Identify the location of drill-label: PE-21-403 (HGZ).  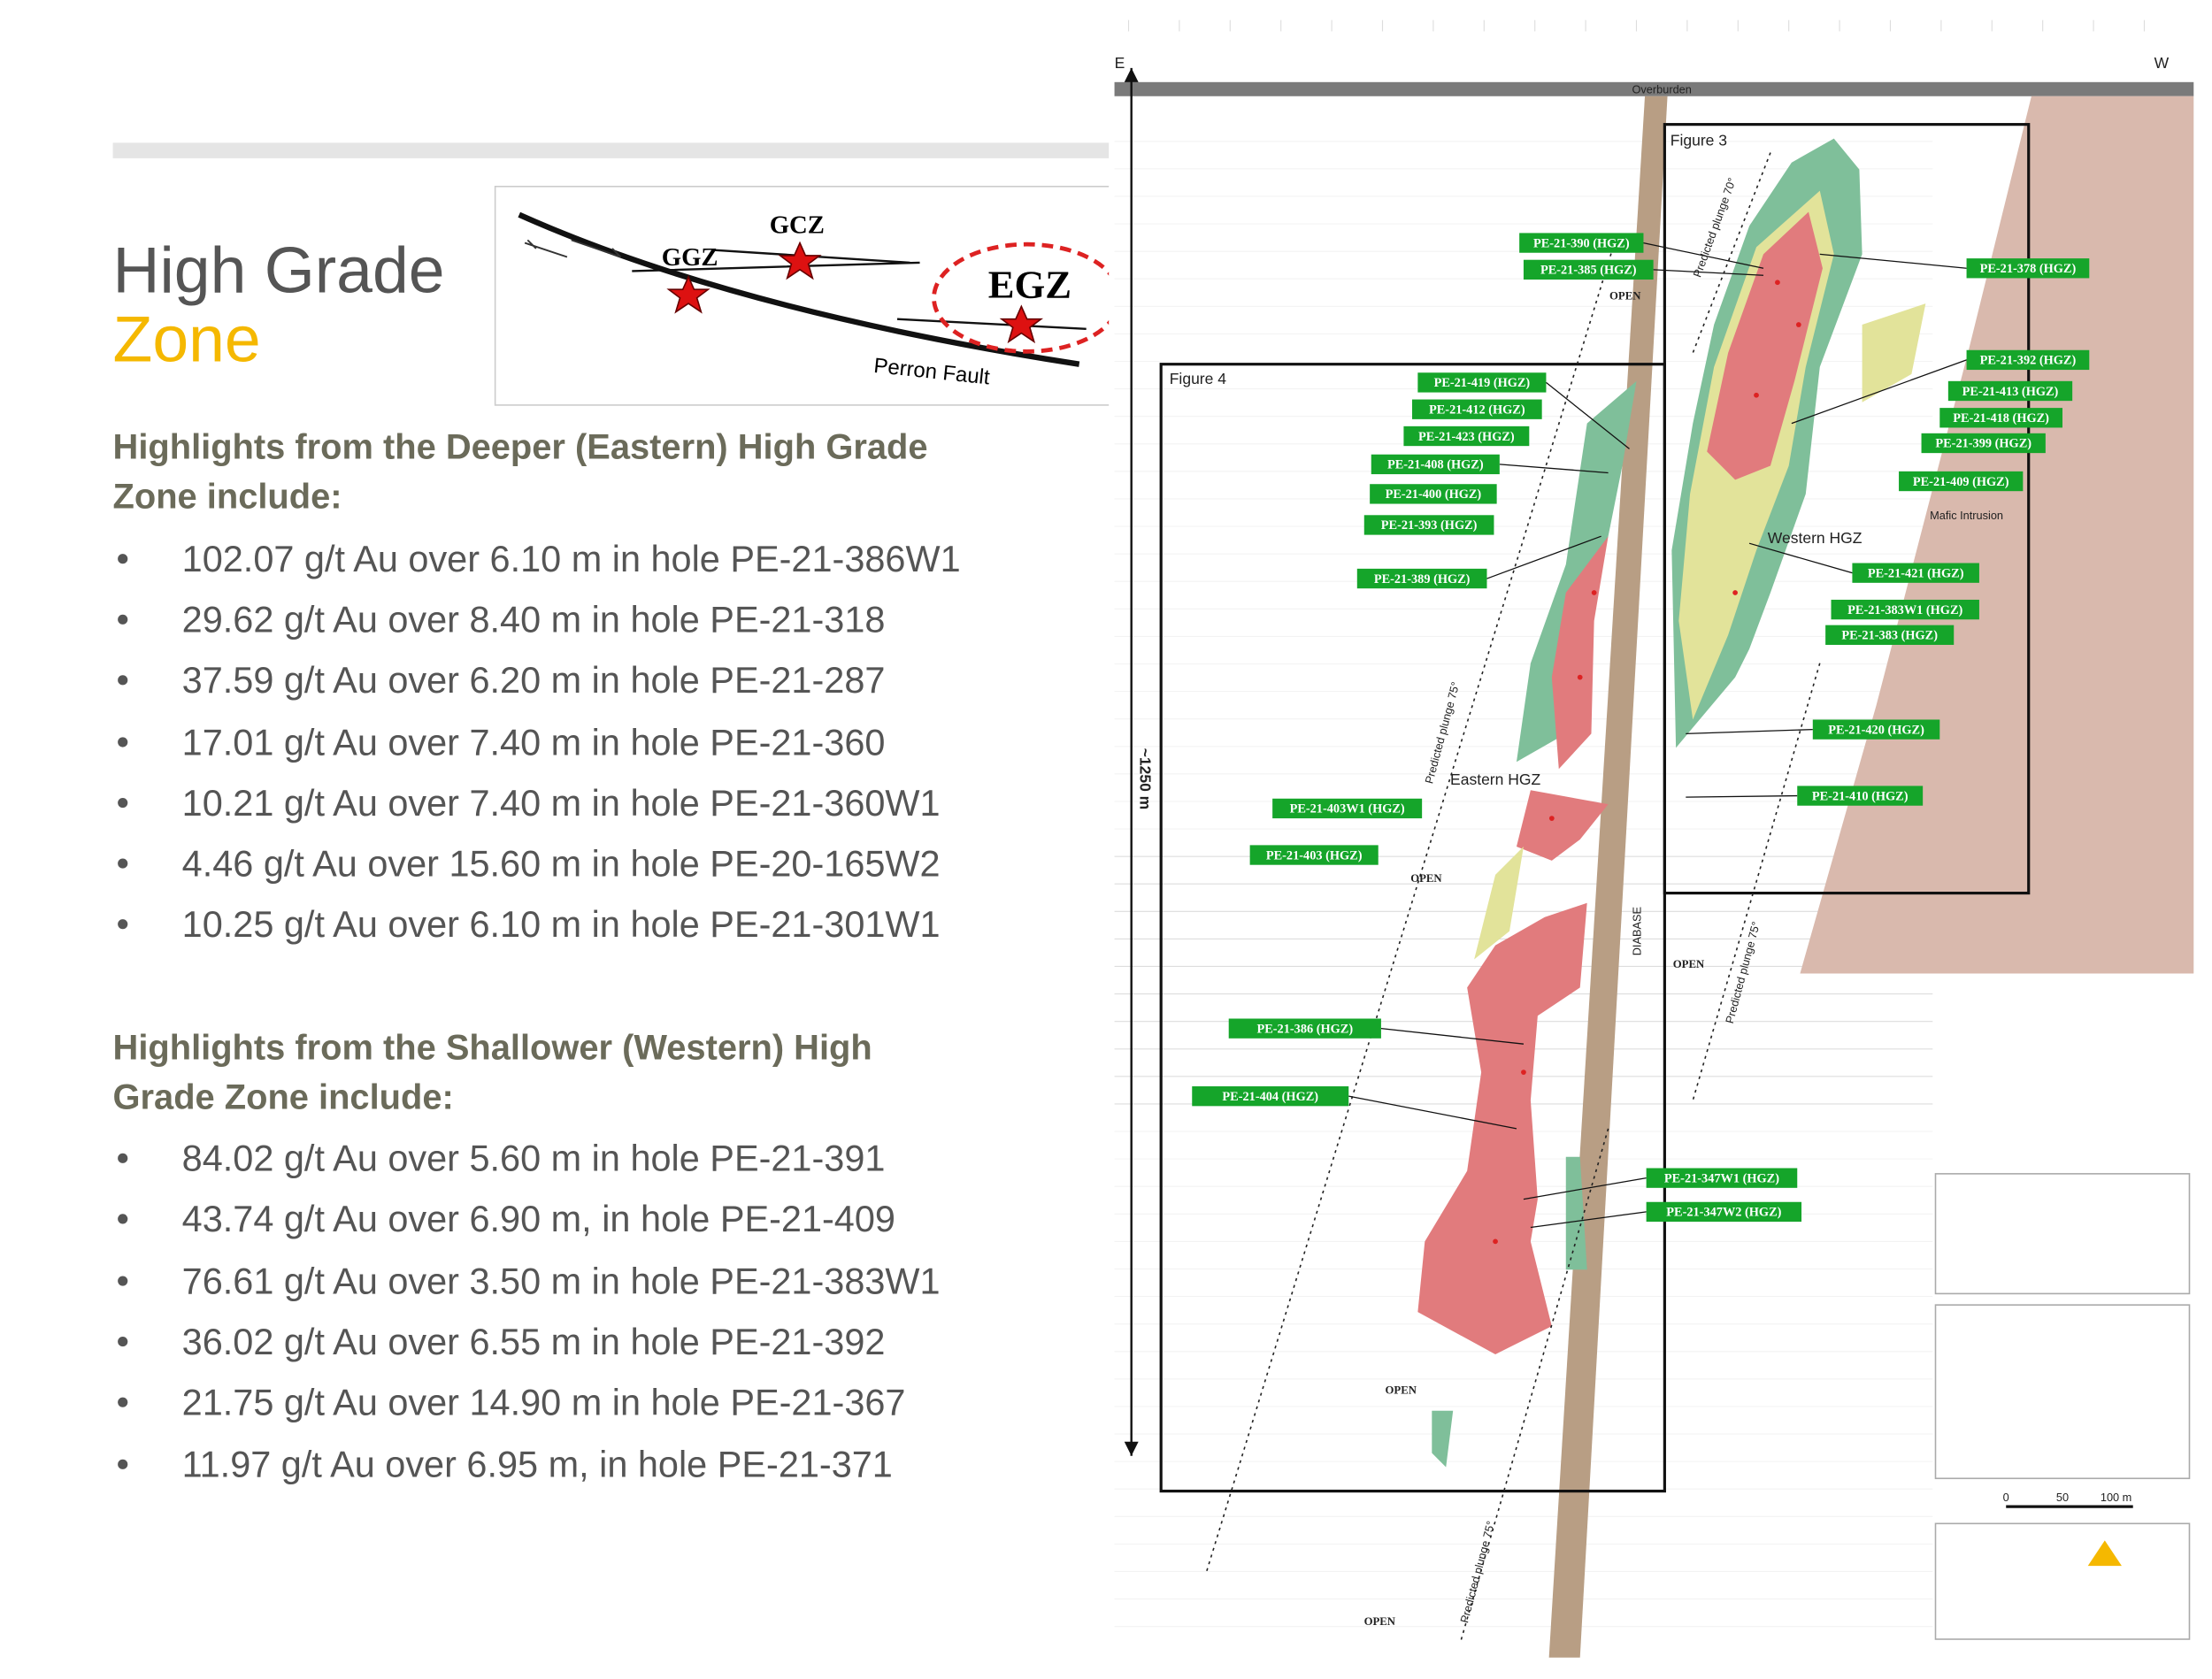
(1315, 855).